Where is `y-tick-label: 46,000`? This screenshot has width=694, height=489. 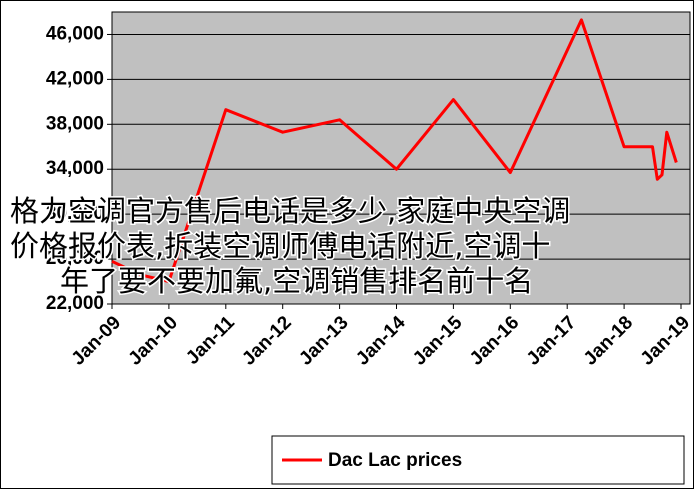 y-tick-label: 46,000 is located at coordinates (75, 33).